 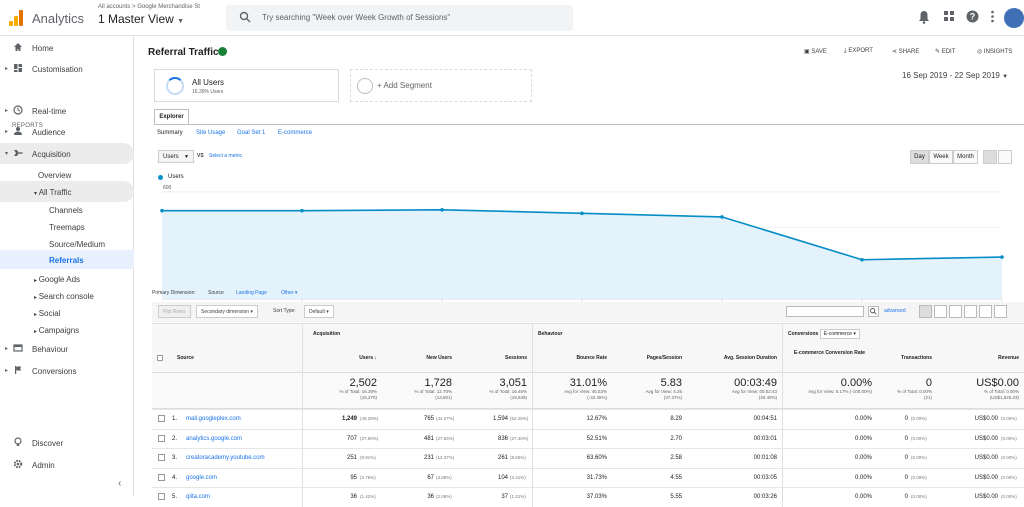 I want to click on header-source: Source, so click(x=185, y=358).